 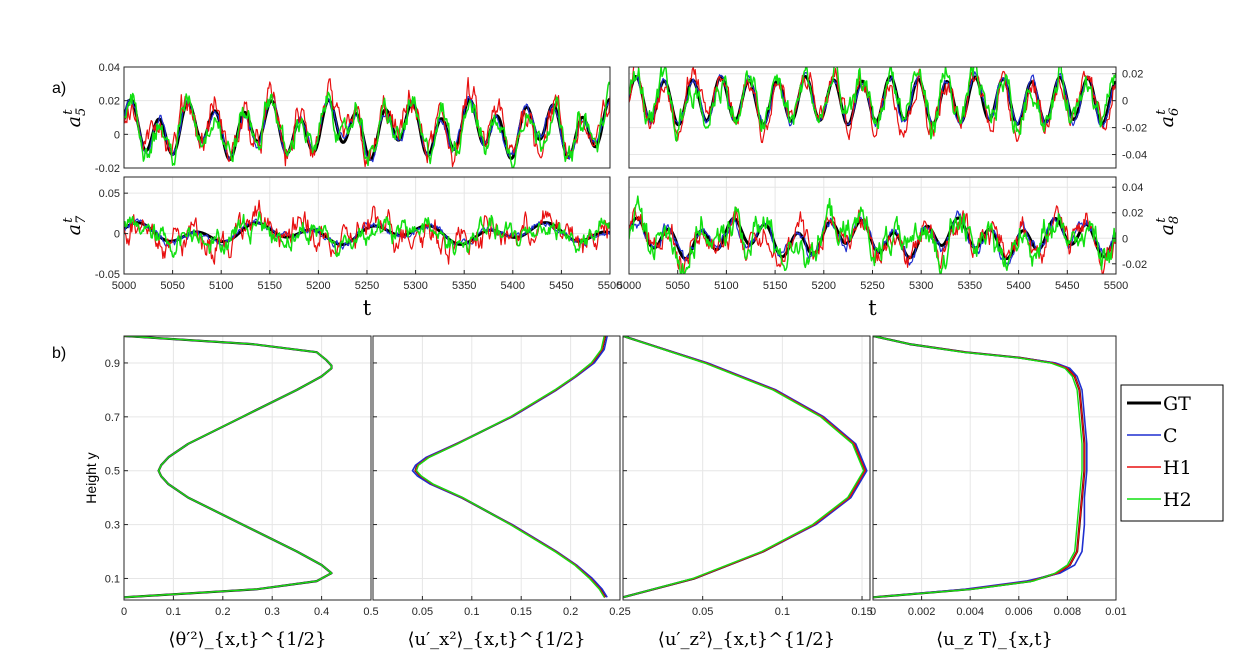 What do you see at coordinates (1168, 226) in the screenshot?
I see `y-axis-label: a8t` at bounding box center [1168, 226].